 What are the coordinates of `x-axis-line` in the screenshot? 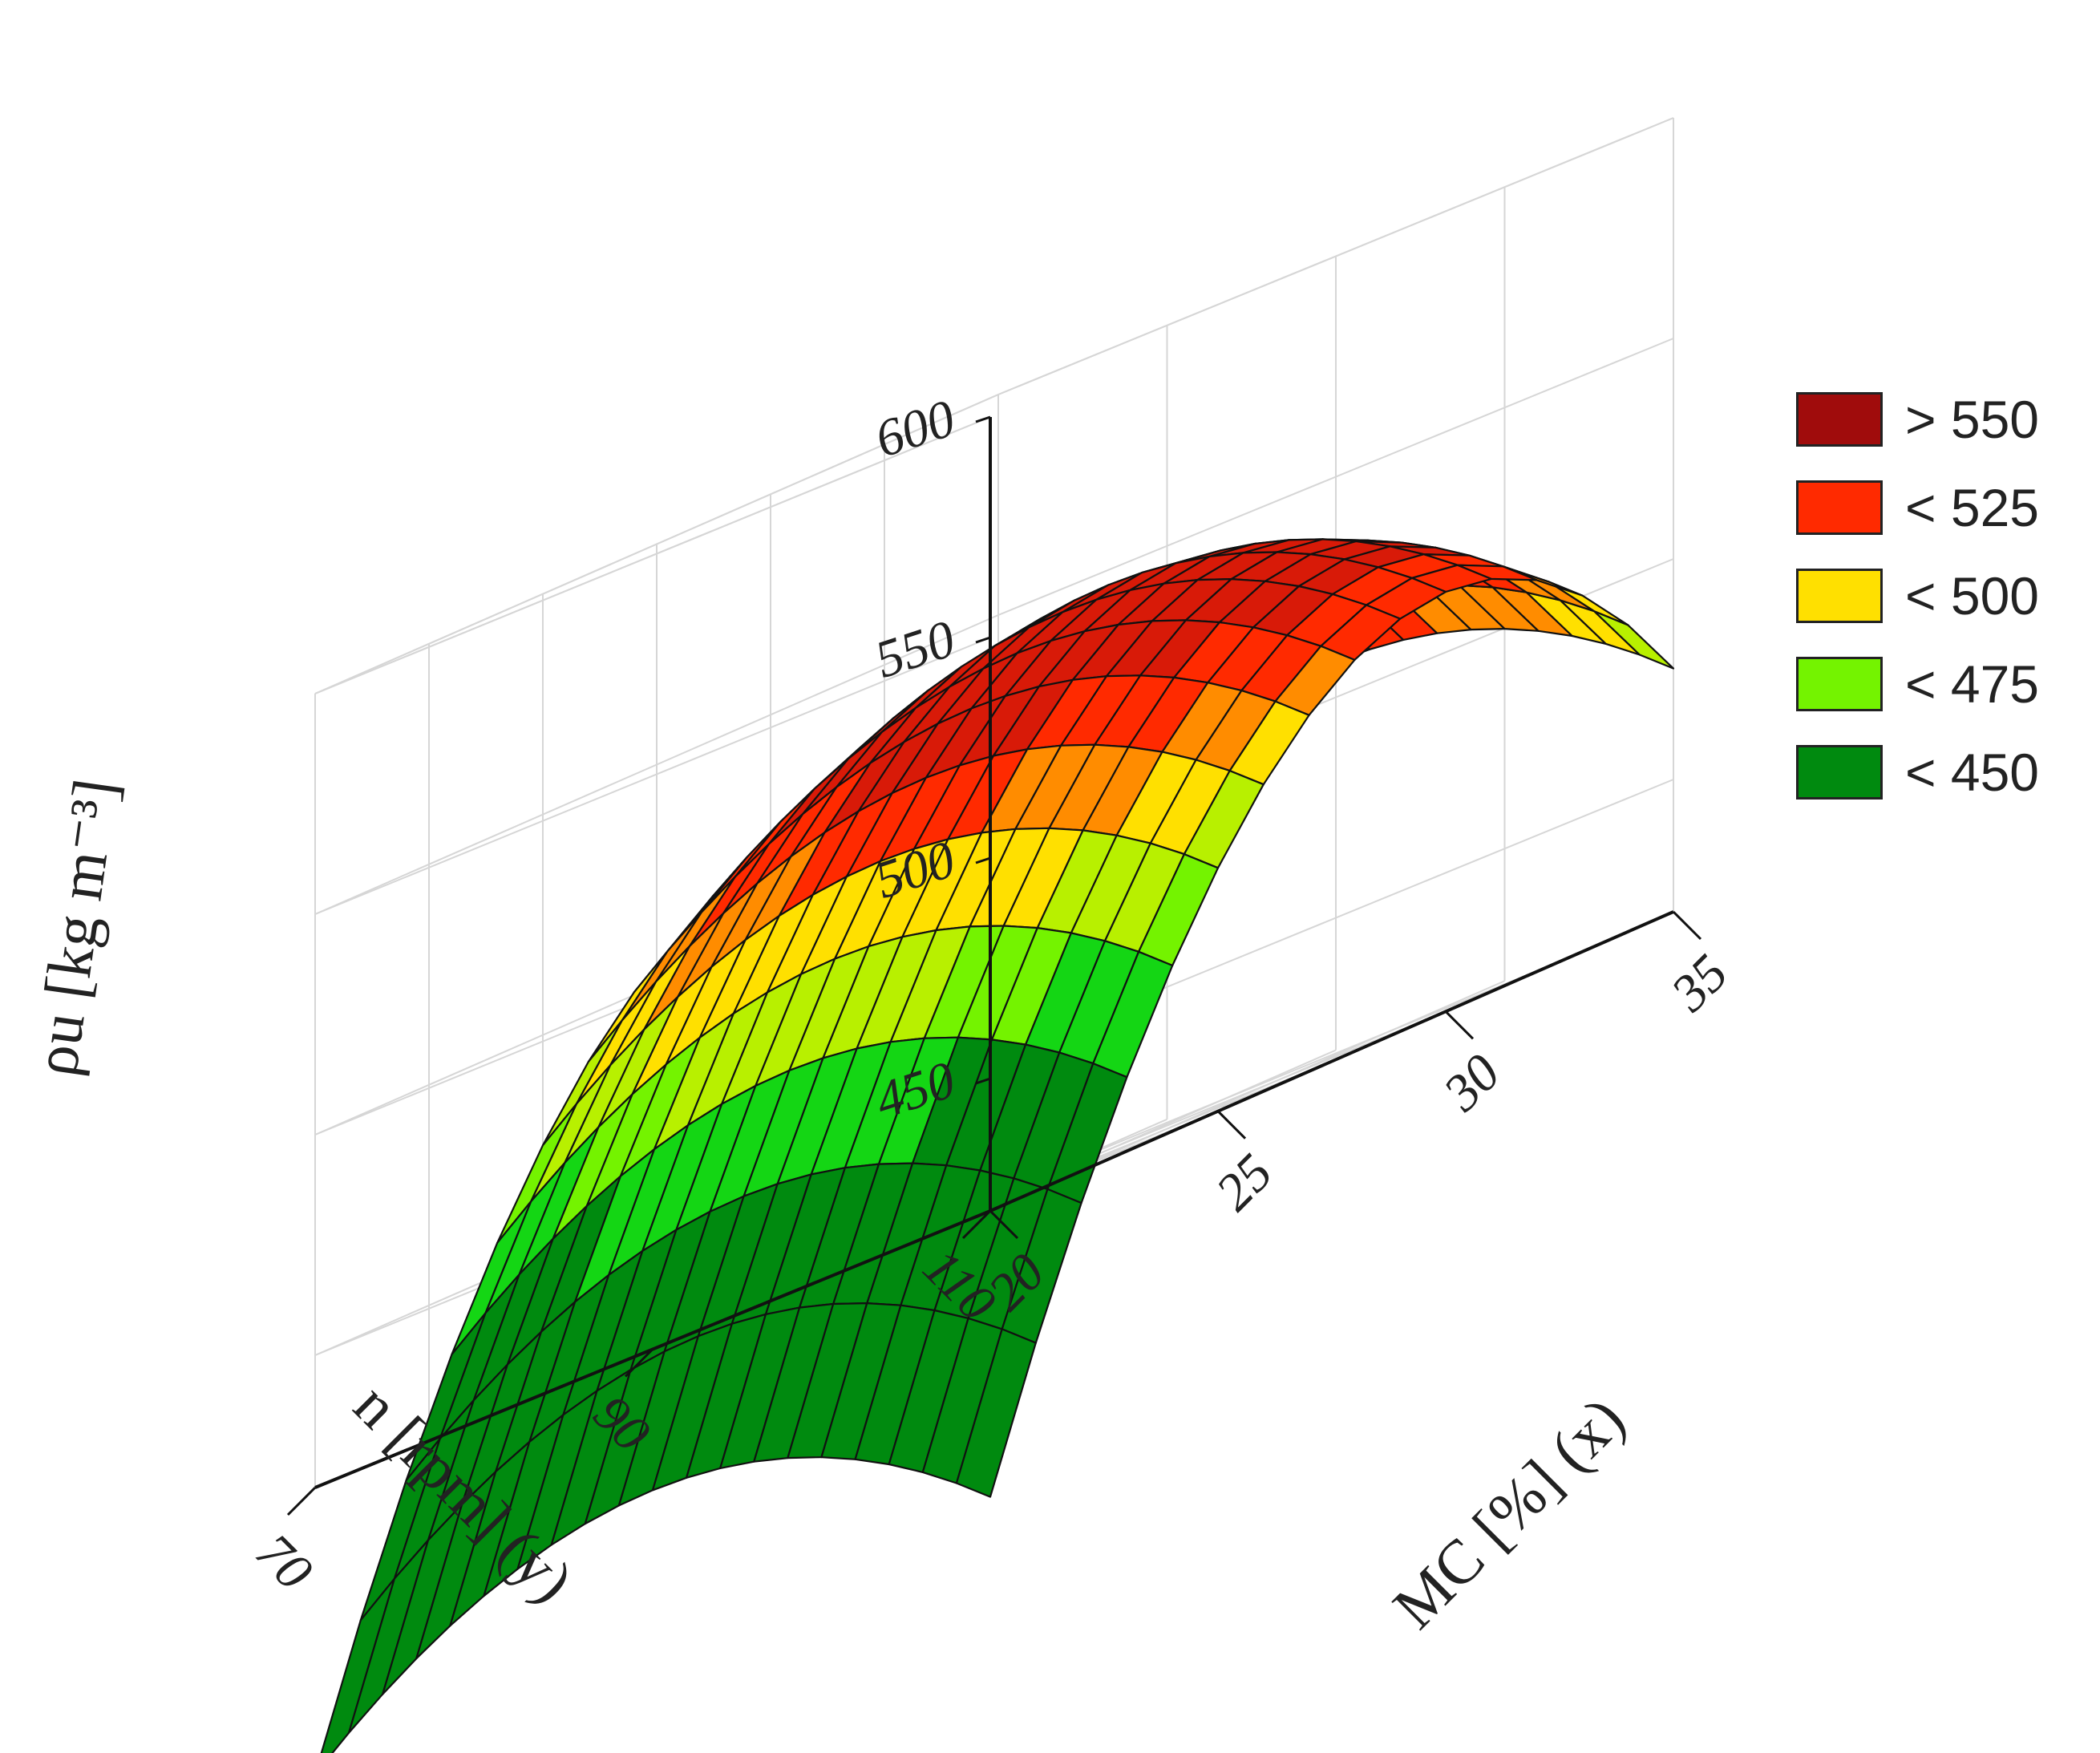 It's located at (1331, 1061).